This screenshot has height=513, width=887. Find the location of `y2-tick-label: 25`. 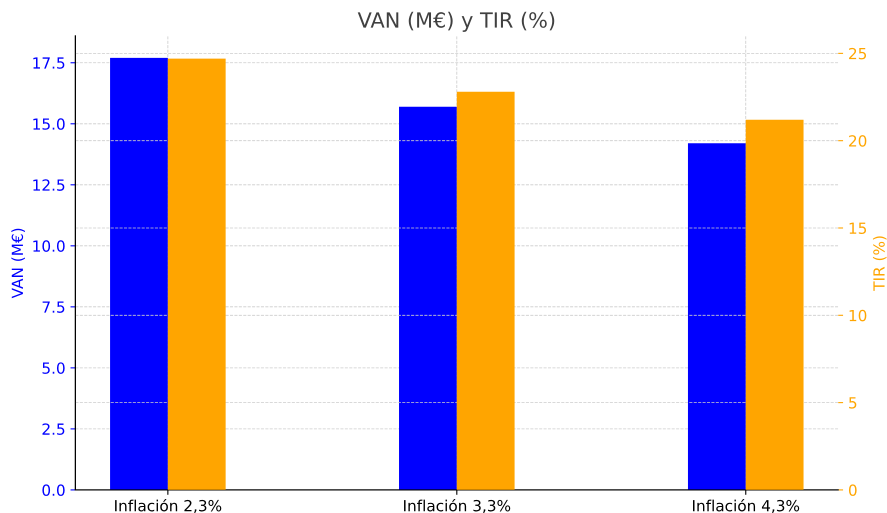

y2-tick-label: 25 is located at coordinates (857, 54).